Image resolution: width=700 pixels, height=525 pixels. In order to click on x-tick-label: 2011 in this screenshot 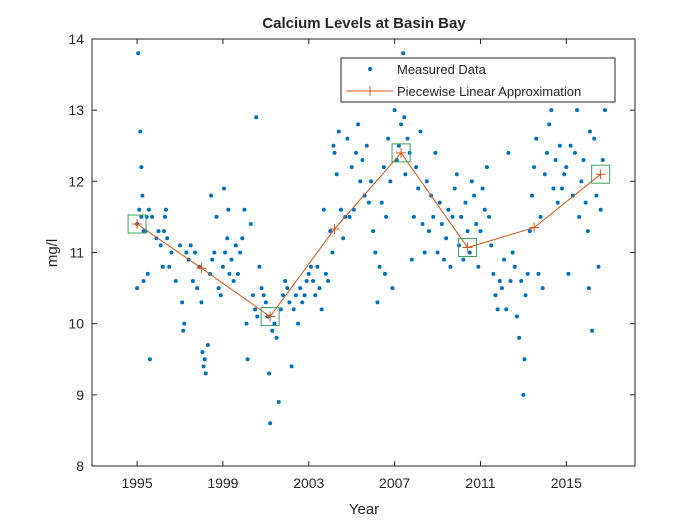, I will do `click(480, 483)`.